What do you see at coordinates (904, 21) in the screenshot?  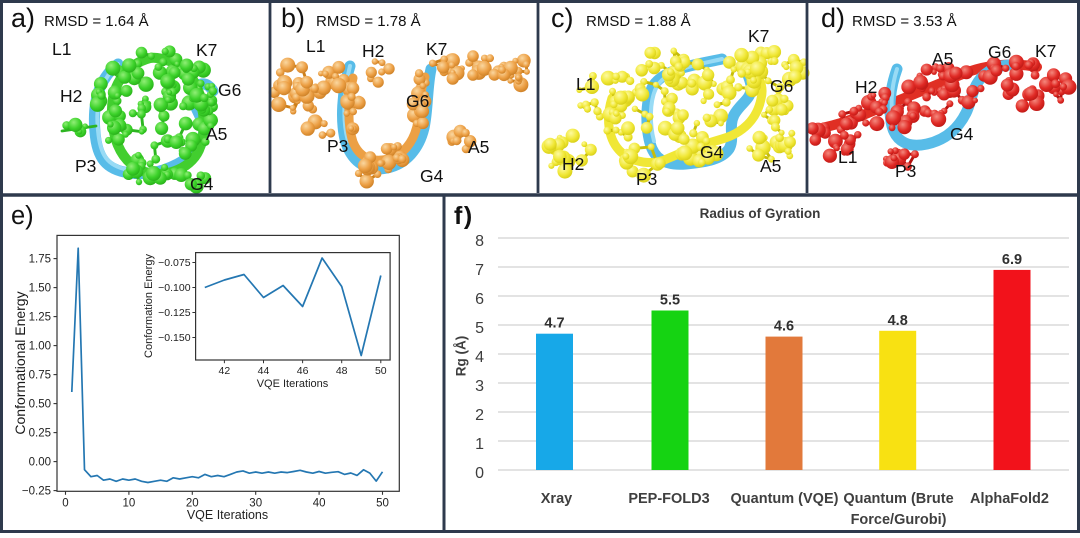 I see `svg-text: RMSD = 3.53 Å` at bounding box center [904, 21].